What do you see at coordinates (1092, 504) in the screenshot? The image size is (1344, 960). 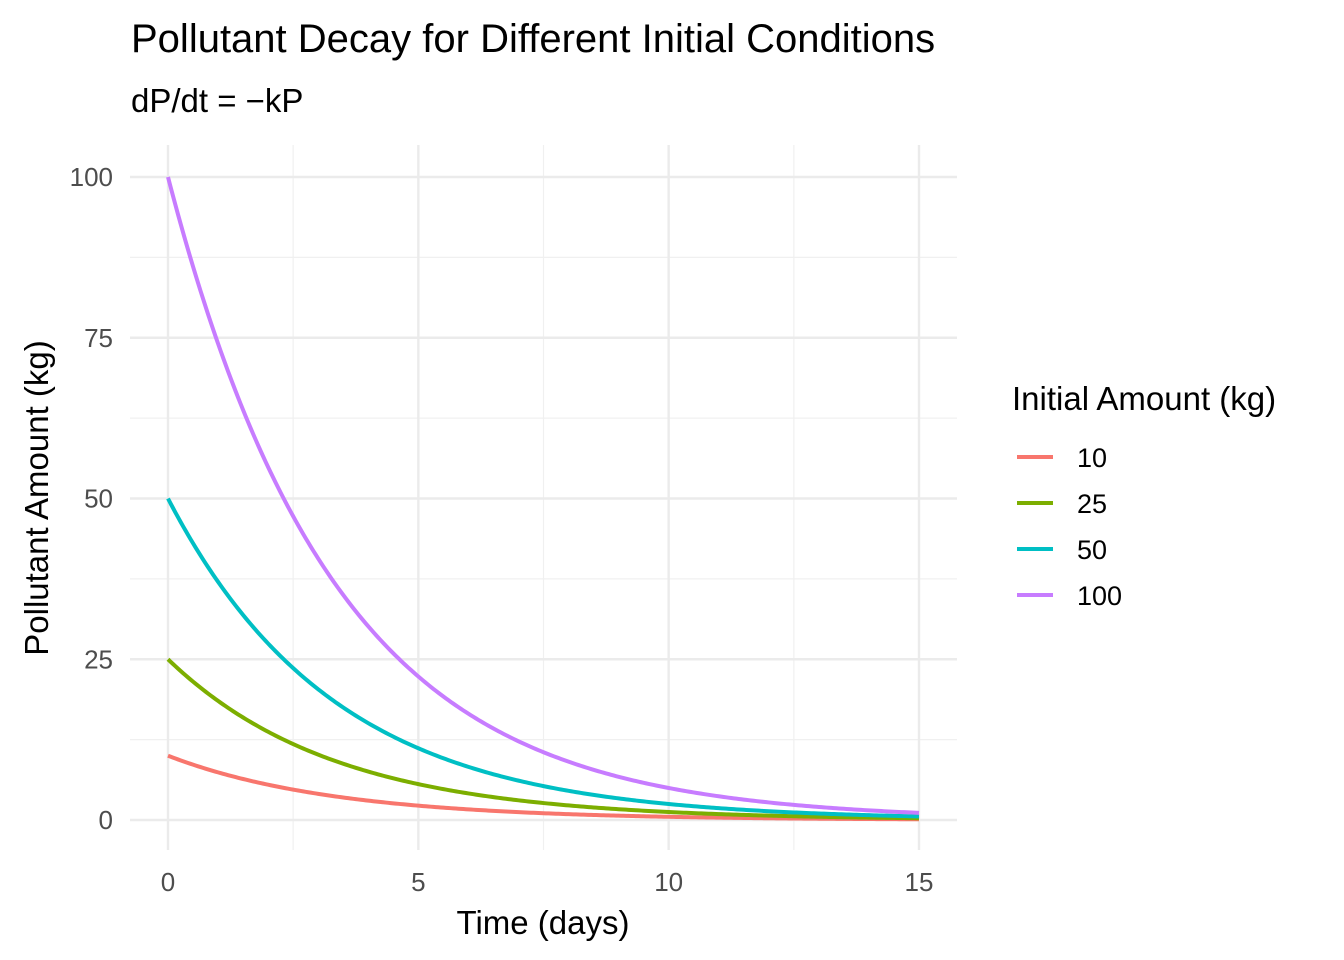 I see `legend-label-25: 25` at bounding box center [1092, 504].